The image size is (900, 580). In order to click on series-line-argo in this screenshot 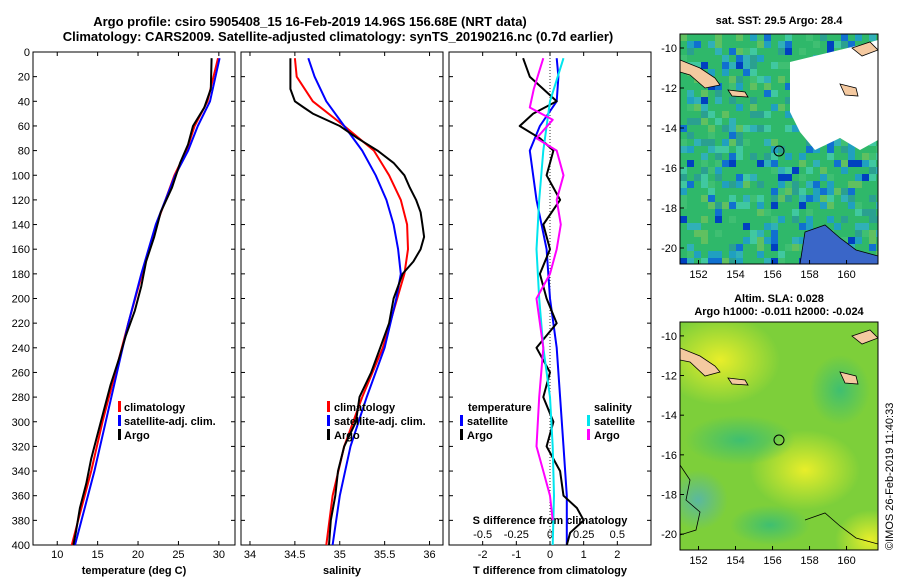, I will do `click(142, 302)`.